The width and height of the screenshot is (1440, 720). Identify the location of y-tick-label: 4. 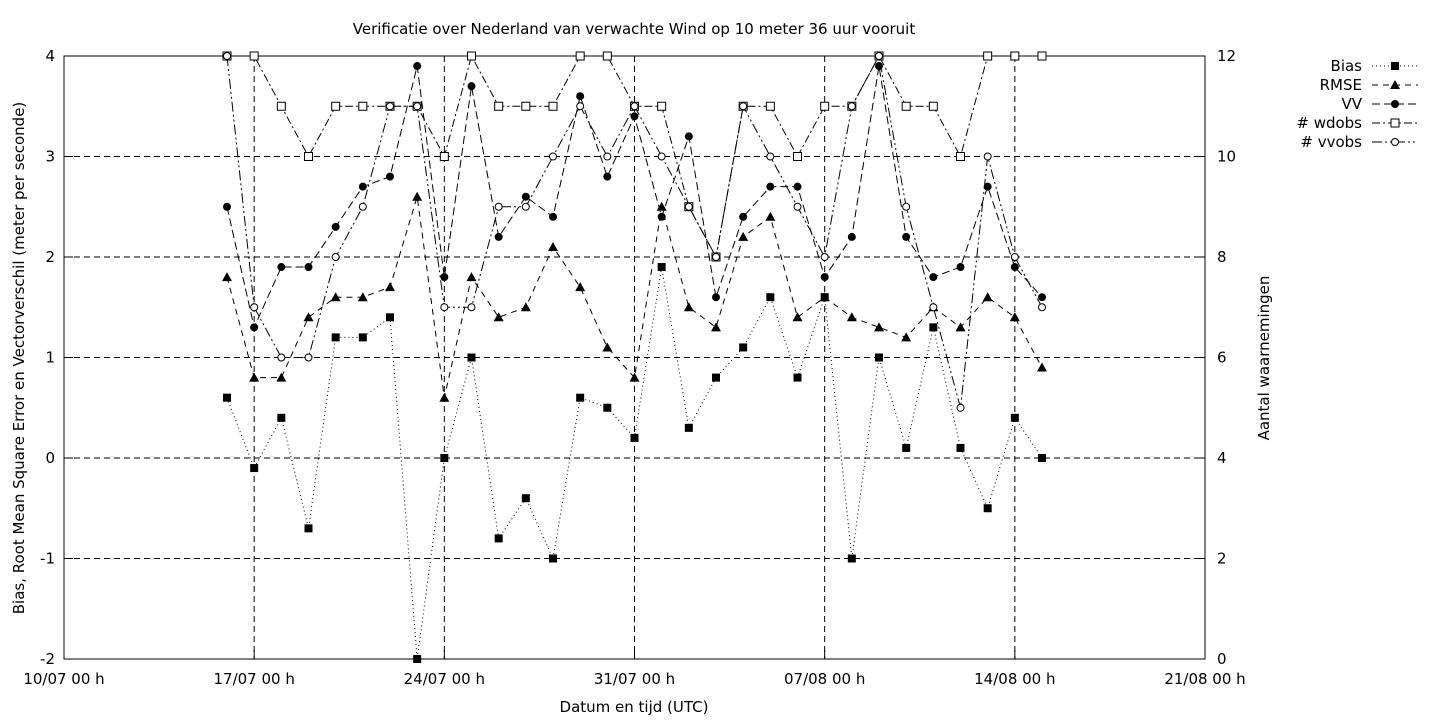
(50, 56).